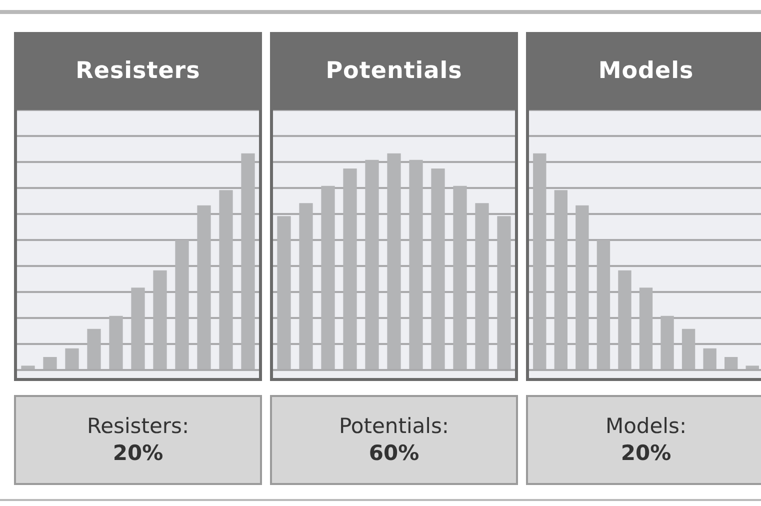  I want to click on chart-title: Resisters, so click(138, 71).